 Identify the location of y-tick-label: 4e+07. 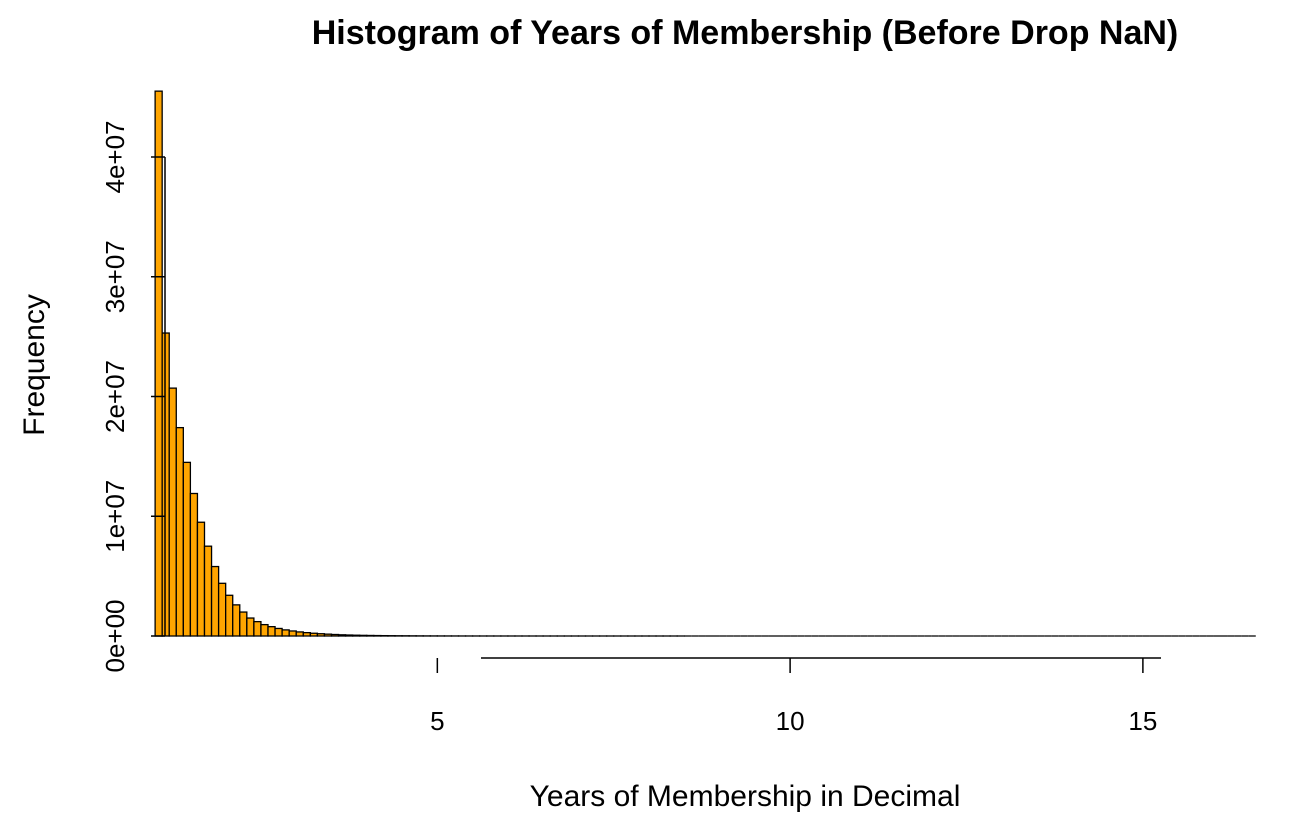
(115, 156).